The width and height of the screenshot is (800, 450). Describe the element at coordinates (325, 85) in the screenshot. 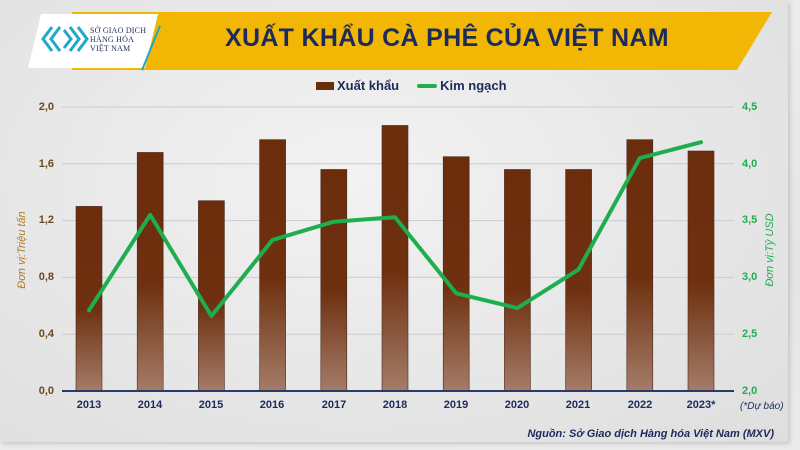

I see `legend-bar-swatch` at that location.